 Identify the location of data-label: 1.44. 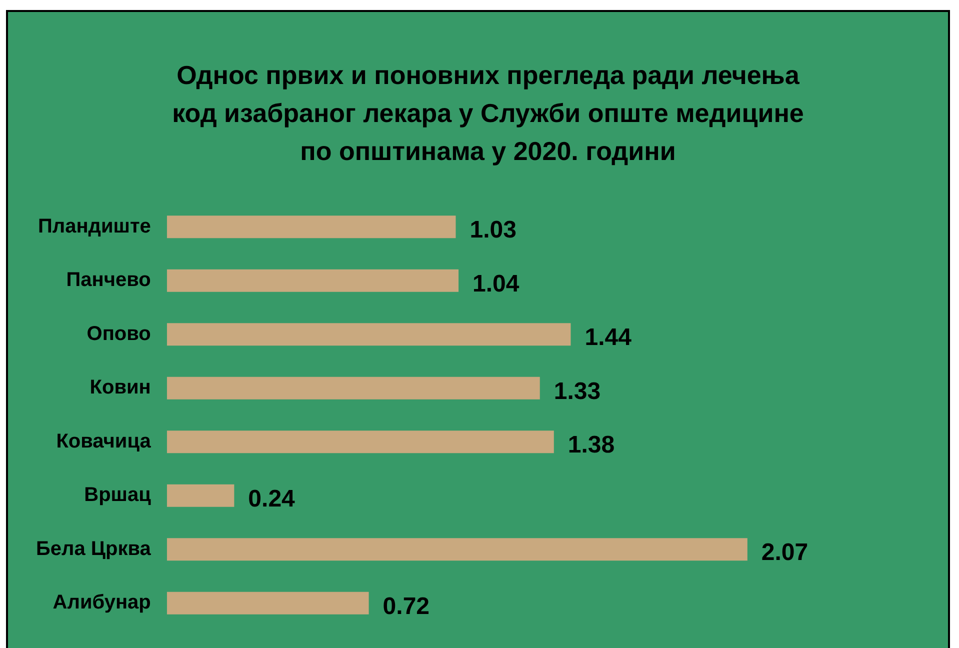
(608, 337).